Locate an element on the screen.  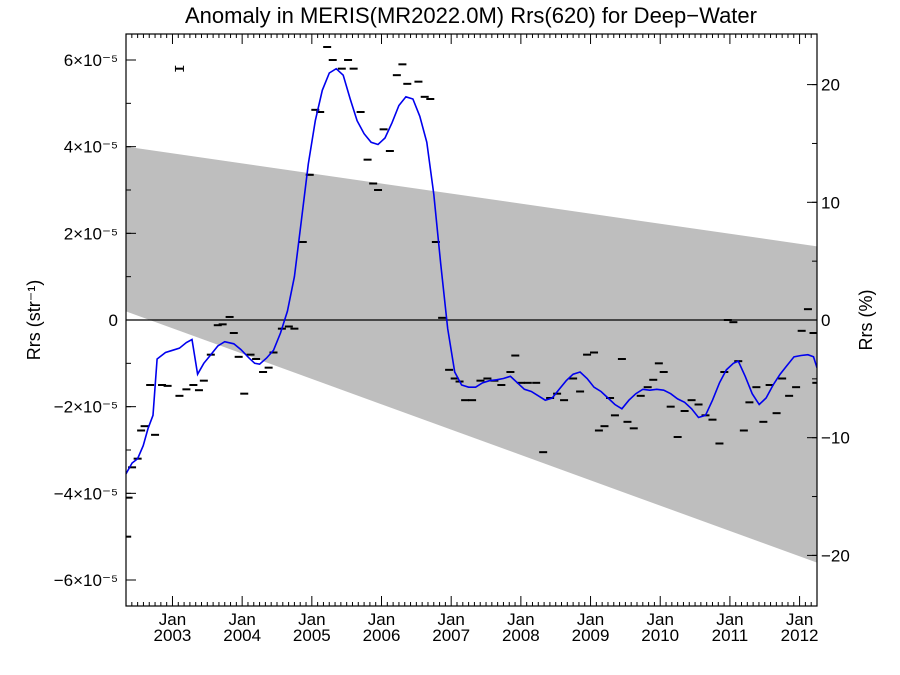
y-right-tick-label: −20 is located at coordinates (835, 555).